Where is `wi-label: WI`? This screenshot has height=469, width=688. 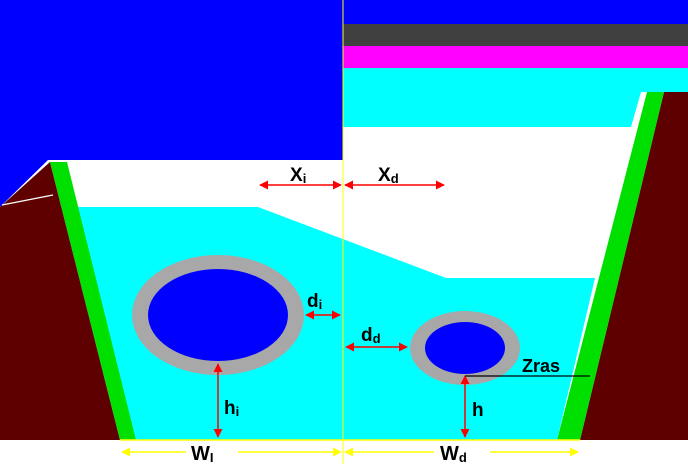
wi-label: WI is located at coordinates (202, 453).